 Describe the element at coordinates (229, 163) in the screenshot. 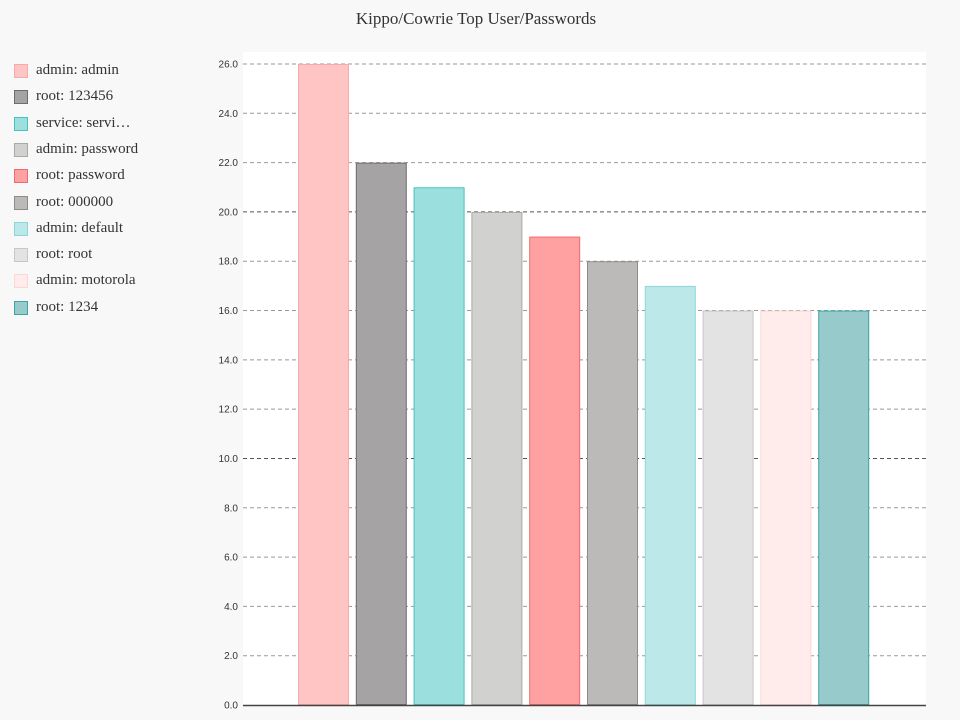

I see `y-tick-label: 22.0` at that location.